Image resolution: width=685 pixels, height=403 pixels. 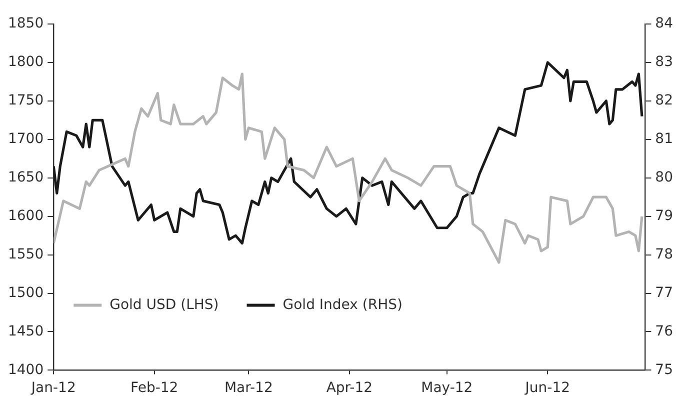 I want to click on y2-tick-label: 81, so click(x=664, y=139).